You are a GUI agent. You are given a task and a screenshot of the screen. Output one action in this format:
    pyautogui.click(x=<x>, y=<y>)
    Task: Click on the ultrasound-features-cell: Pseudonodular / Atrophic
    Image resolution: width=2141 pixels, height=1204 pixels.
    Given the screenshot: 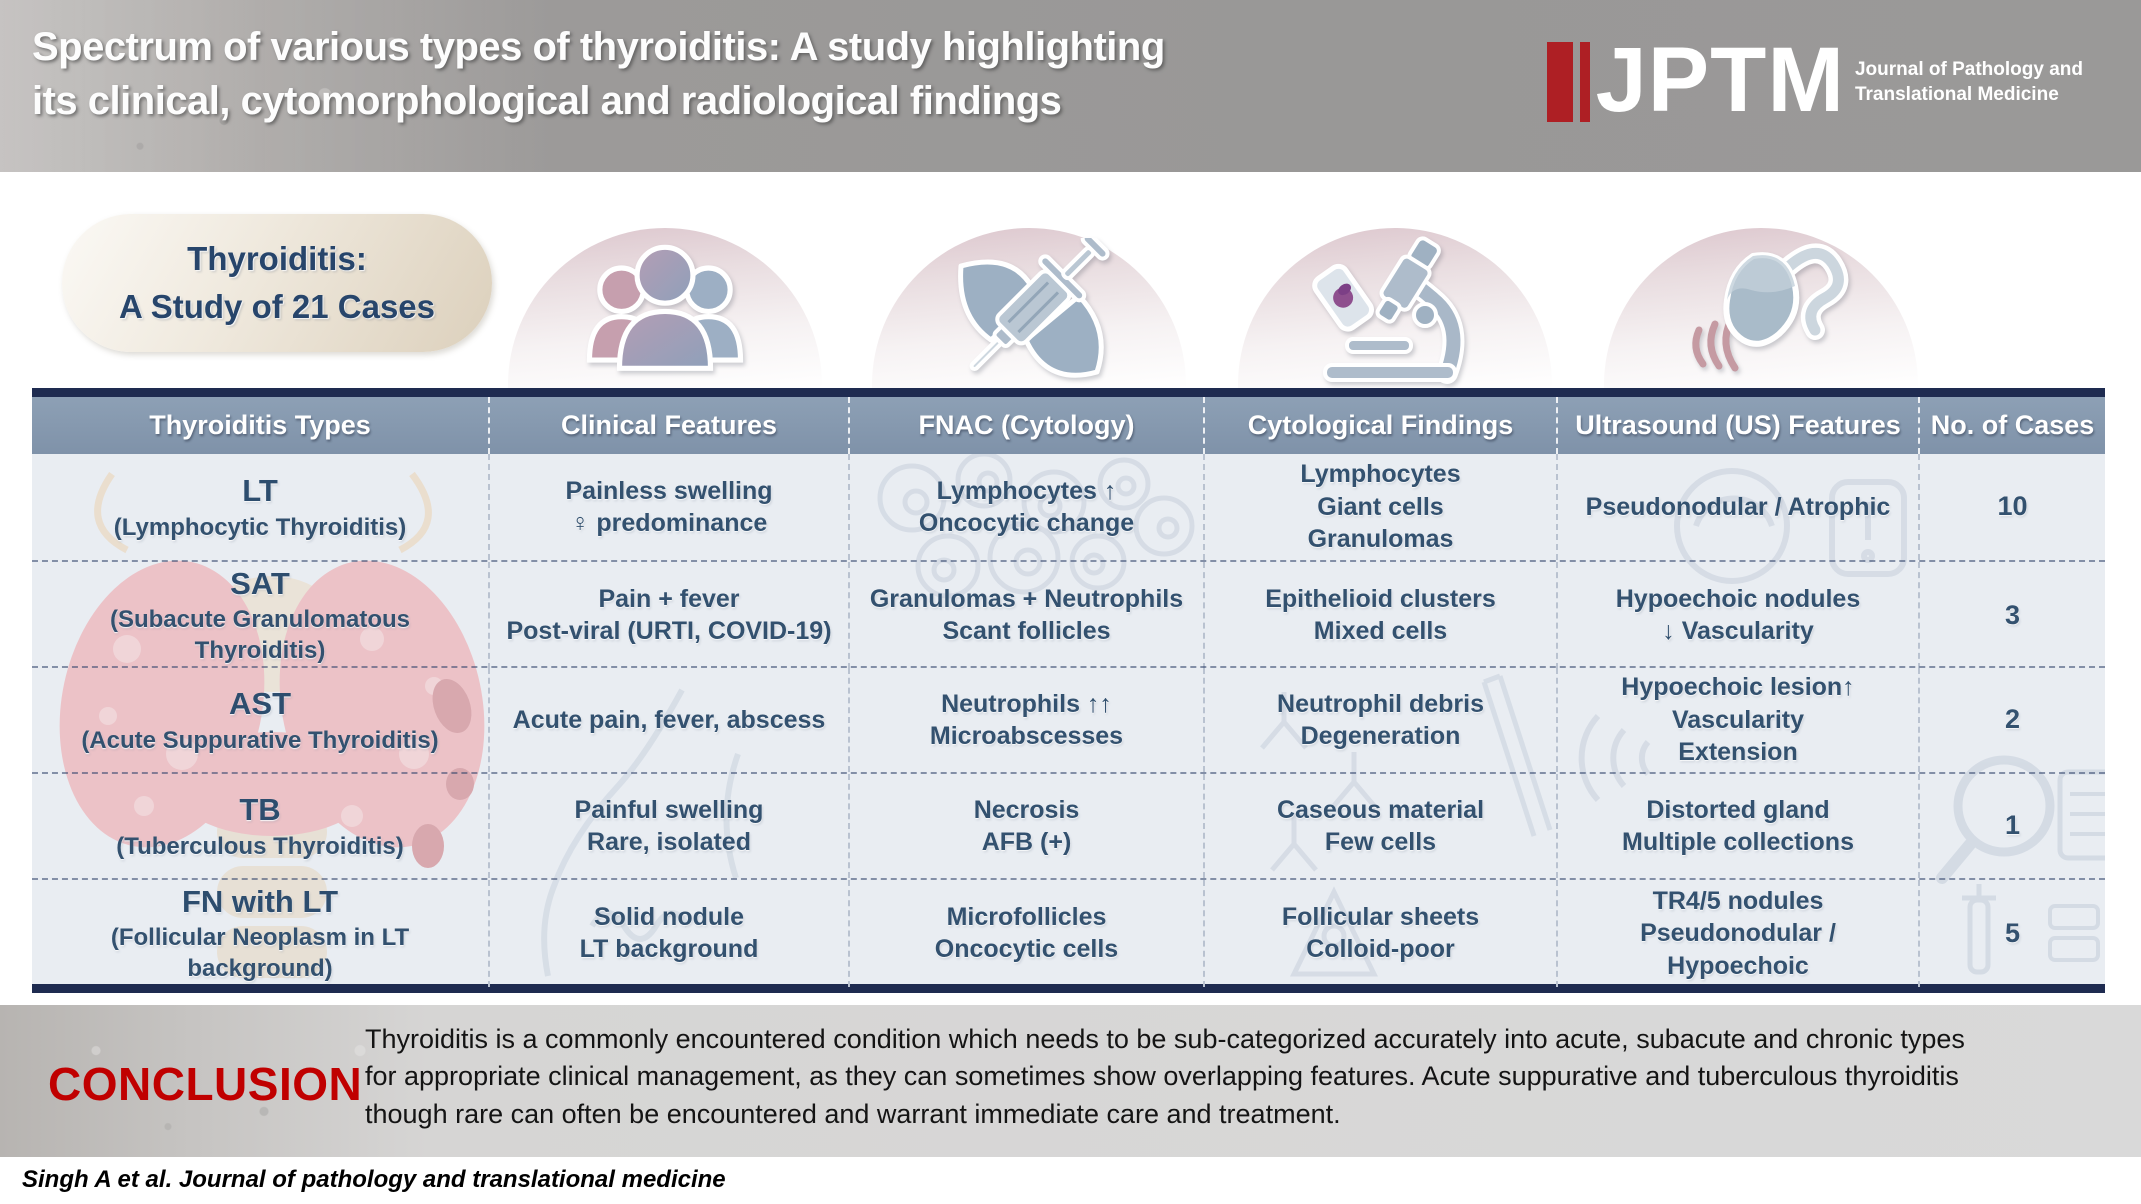 What is the action you would take?
    pyautogui.click(x=1737, y=507)
    